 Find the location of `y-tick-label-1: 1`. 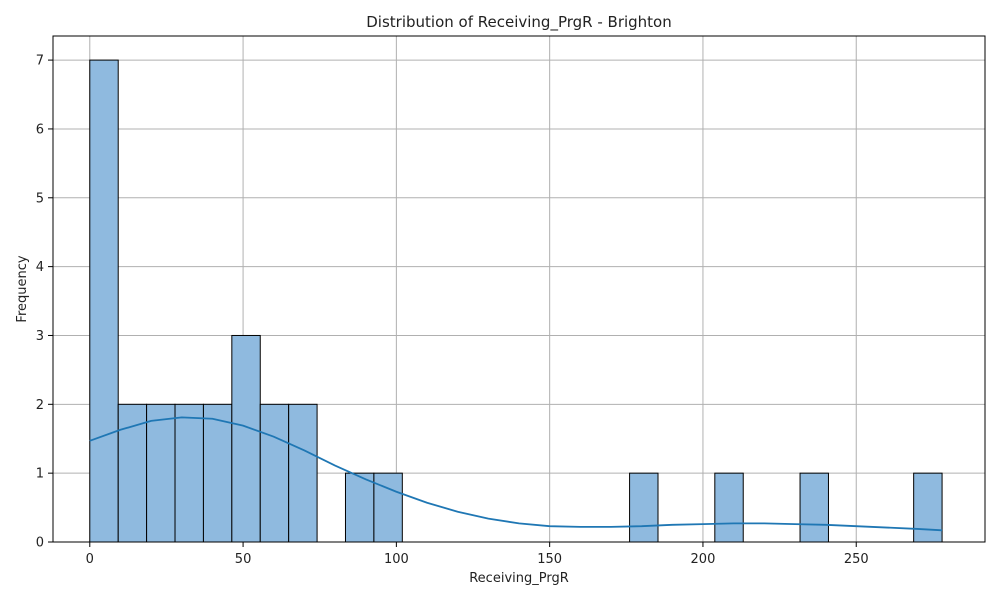

y-tick-label-1: 1 is located at coordinates (40, 474).